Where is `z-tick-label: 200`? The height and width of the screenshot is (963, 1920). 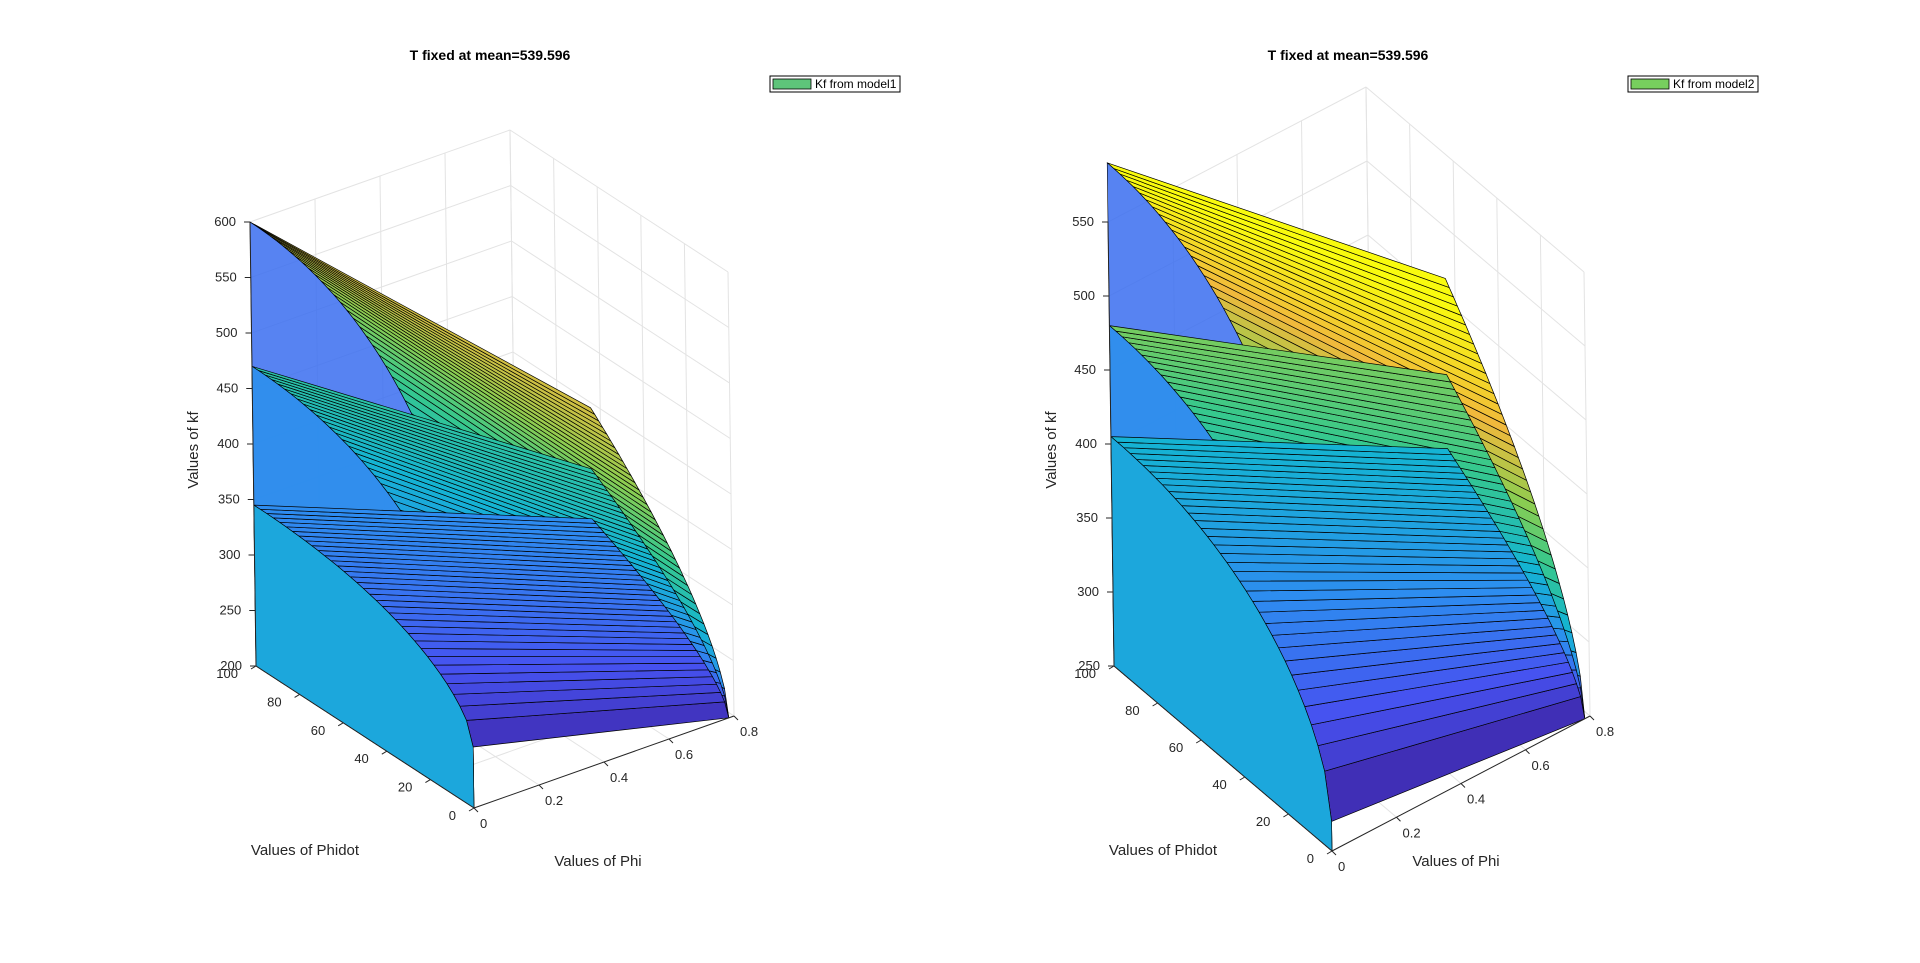
z-tick-label: 200 is located at coordinates (231, 665).